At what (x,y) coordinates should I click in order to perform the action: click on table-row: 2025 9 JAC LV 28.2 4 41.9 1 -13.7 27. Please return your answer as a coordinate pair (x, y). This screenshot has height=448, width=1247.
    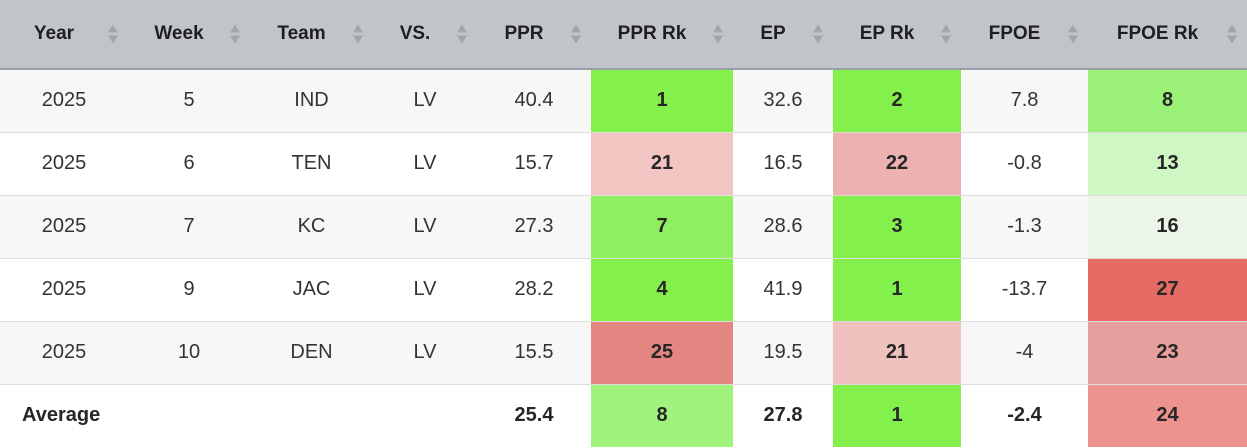
    Looking at the image, I should click on (623, 290).